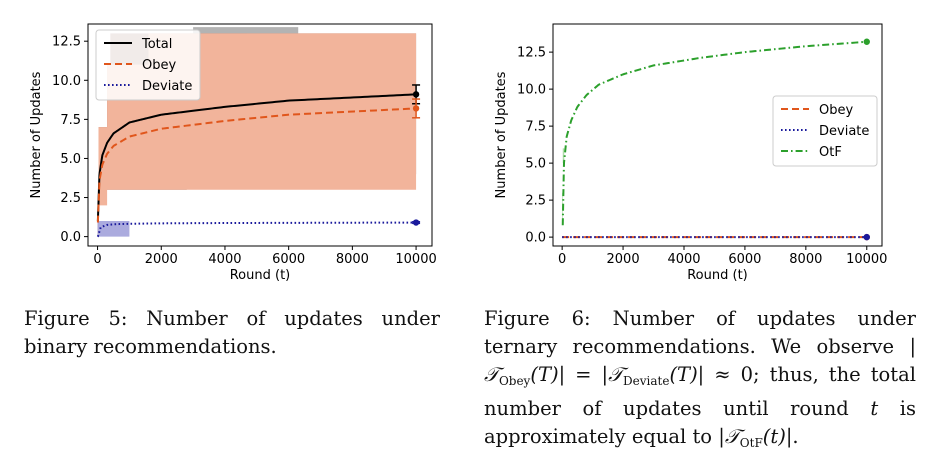 Image resolution: width=950 pixels, height=464 pixels. I want to click on fig5-lines, so click(258, 161).